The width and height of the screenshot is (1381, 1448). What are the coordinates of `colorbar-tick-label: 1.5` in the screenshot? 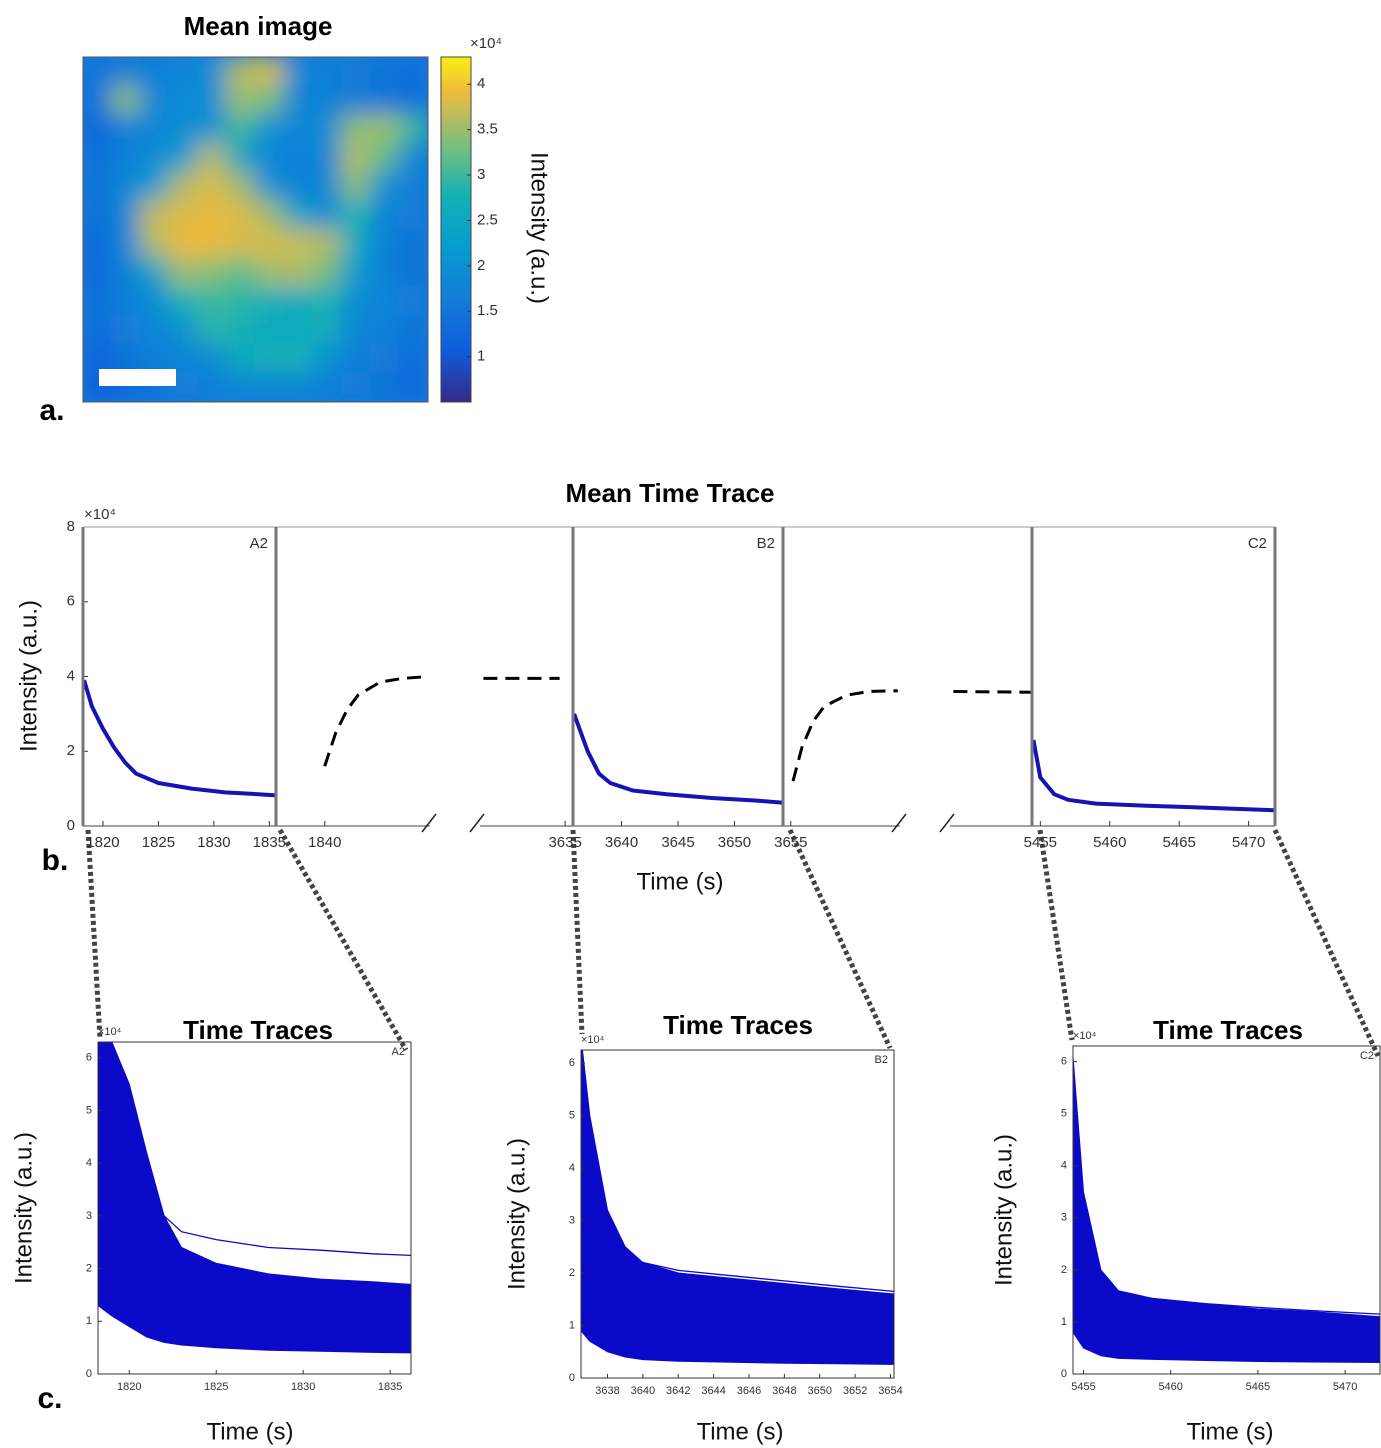 It's located at (487, 310).